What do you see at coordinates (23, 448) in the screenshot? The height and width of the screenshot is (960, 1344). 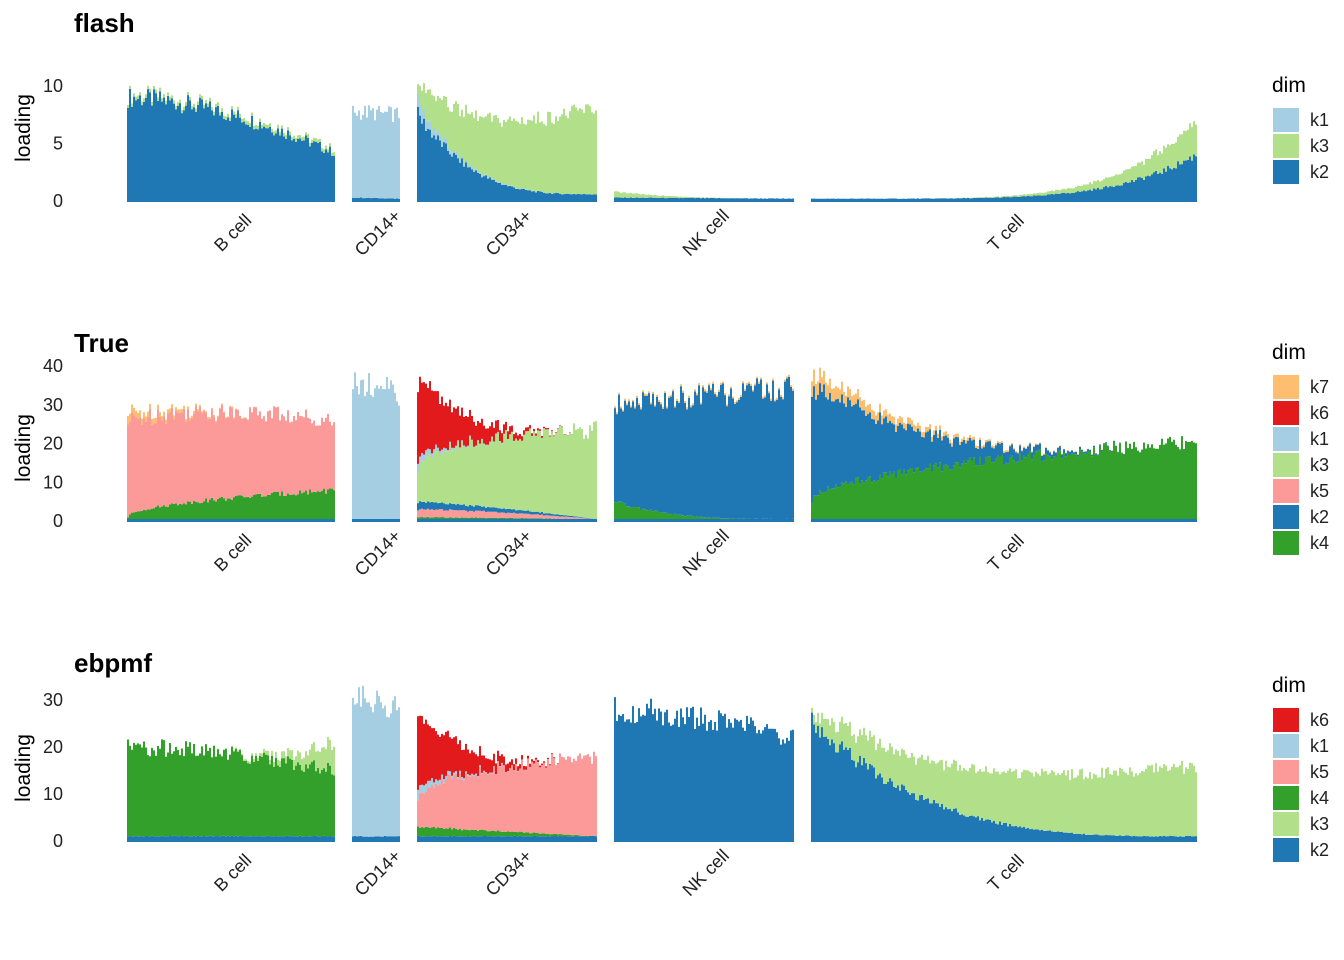 I see `y-axis-label-true: loading` at bounding box center [23, 448].